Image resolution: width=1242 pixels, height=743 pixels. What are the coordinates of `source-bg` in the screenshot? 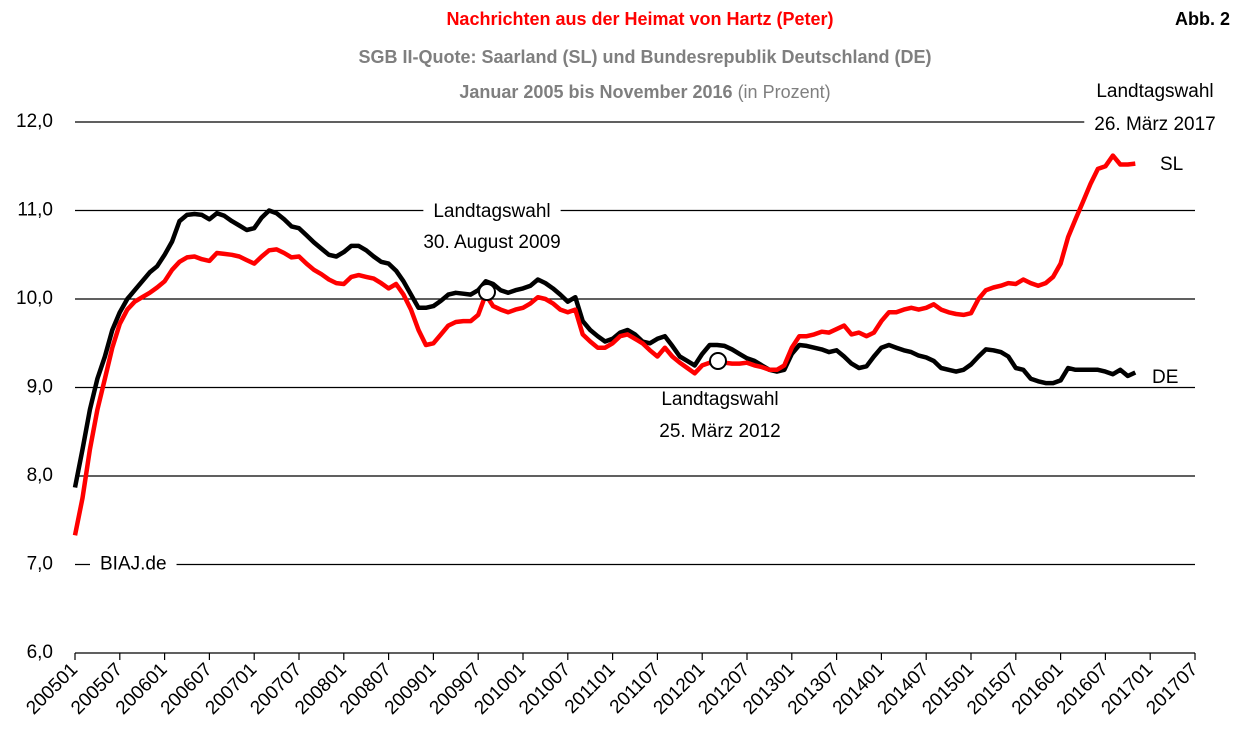 It's located at (133, 564).